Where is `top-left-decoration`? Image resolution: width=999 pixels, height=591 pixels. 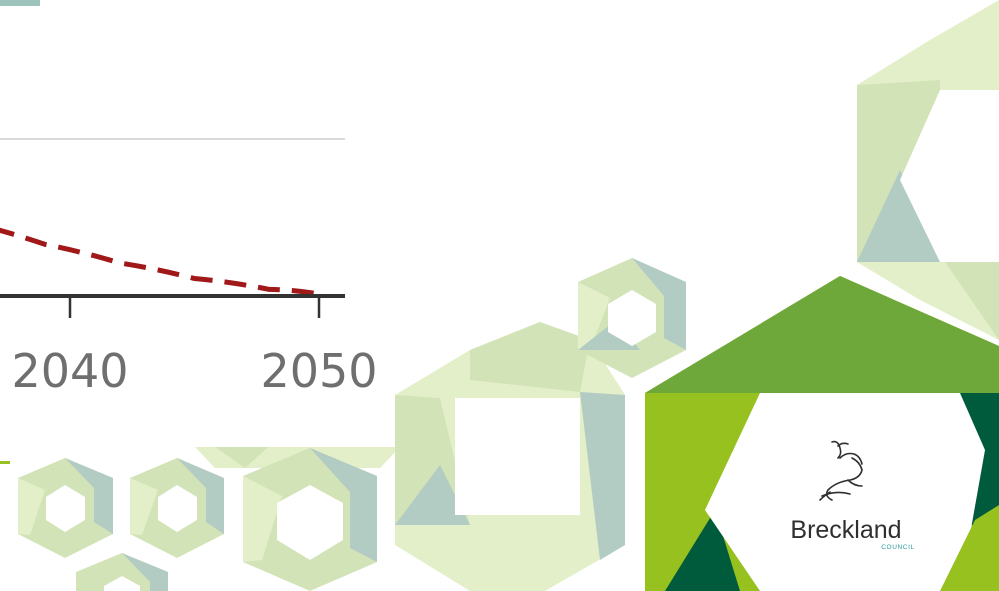
top-left-decoration is located at coordinates (20, 3).